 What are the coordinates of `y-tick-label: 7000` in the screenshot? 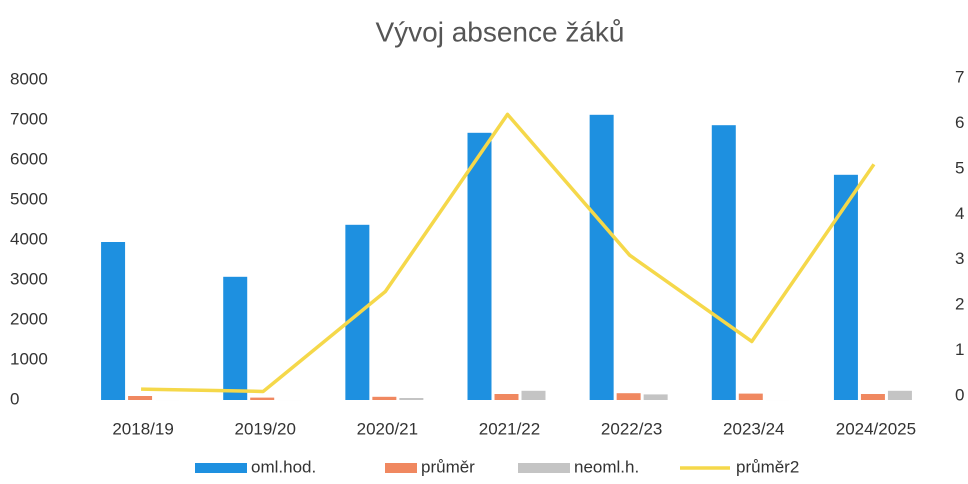 It's located at (29, 118).